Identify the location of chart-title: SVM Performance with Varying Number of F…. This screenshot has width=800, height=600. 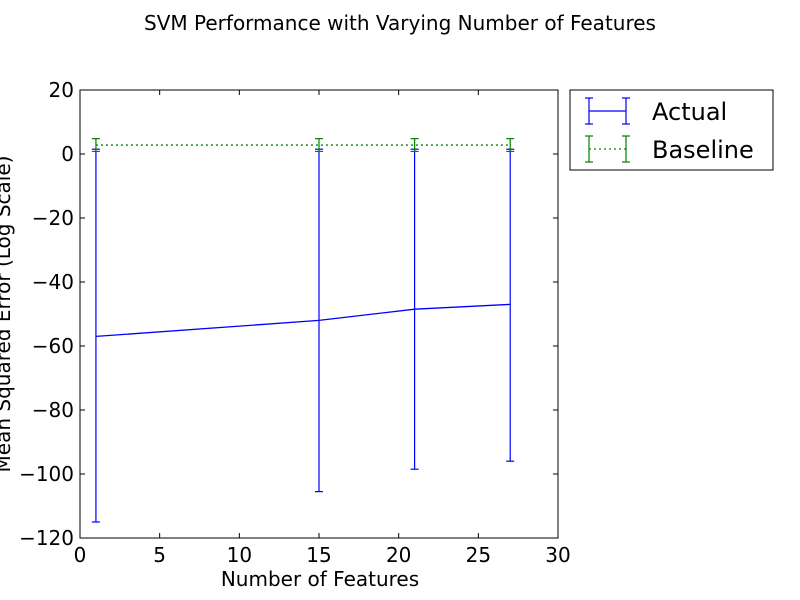
(400, 23).